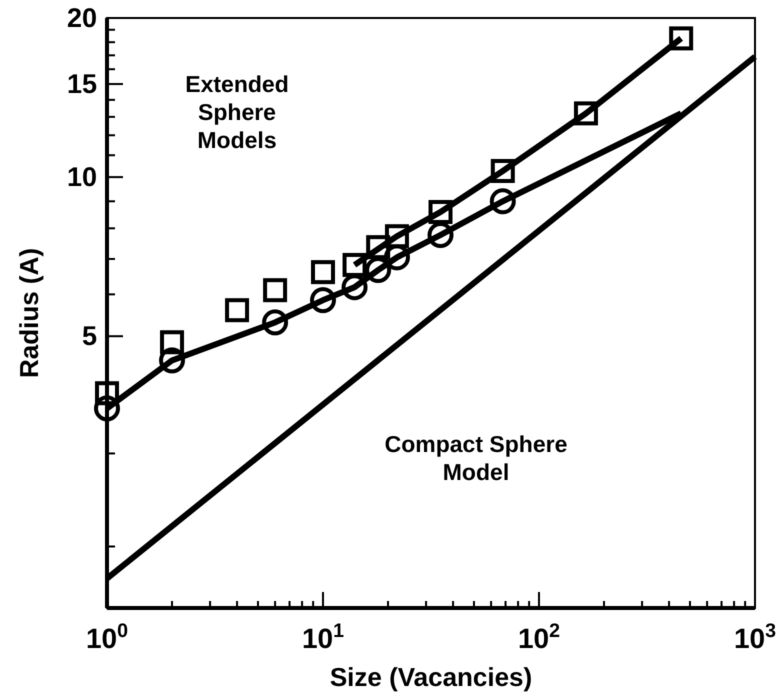  I want to click on y-tick-label: 5, so click(89, 336).